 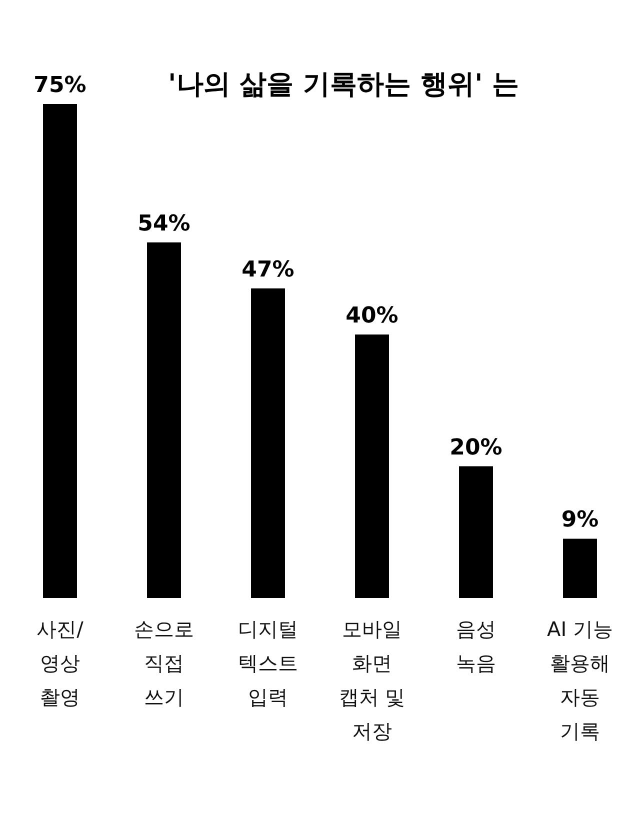 What do you see at coordinates (268, 663) in the screenshot?
I see `x-tick-label: 디지털 텍스트 입력` at bounding box center [268, 663].